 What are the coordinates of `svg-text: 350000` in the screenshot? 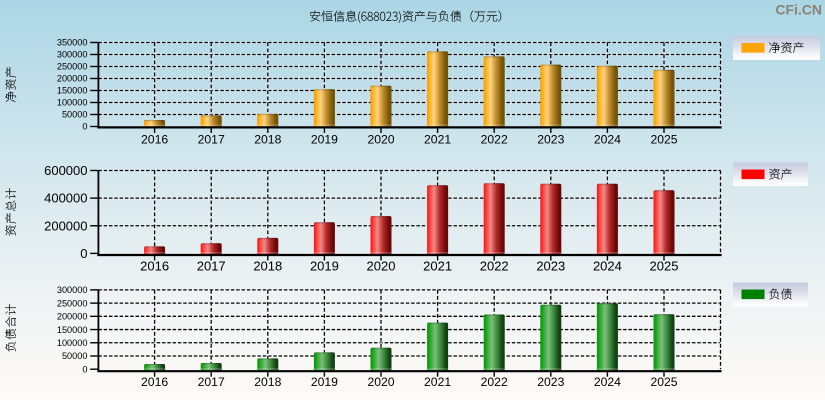 It's located at (72, 43).